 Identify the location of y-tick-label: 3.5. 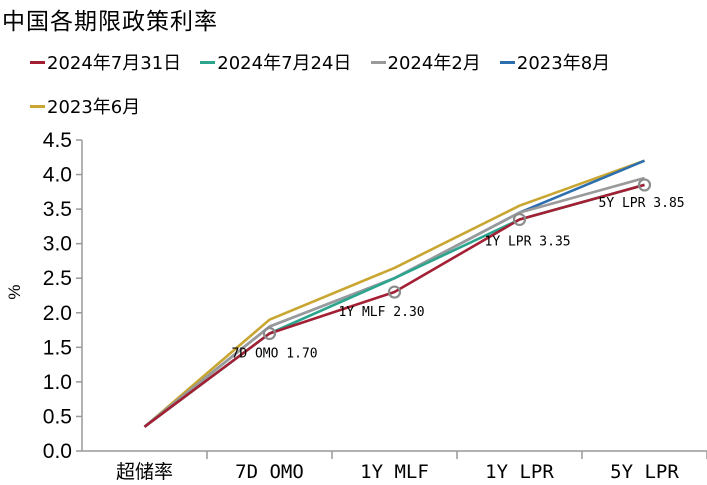
(57, 209).